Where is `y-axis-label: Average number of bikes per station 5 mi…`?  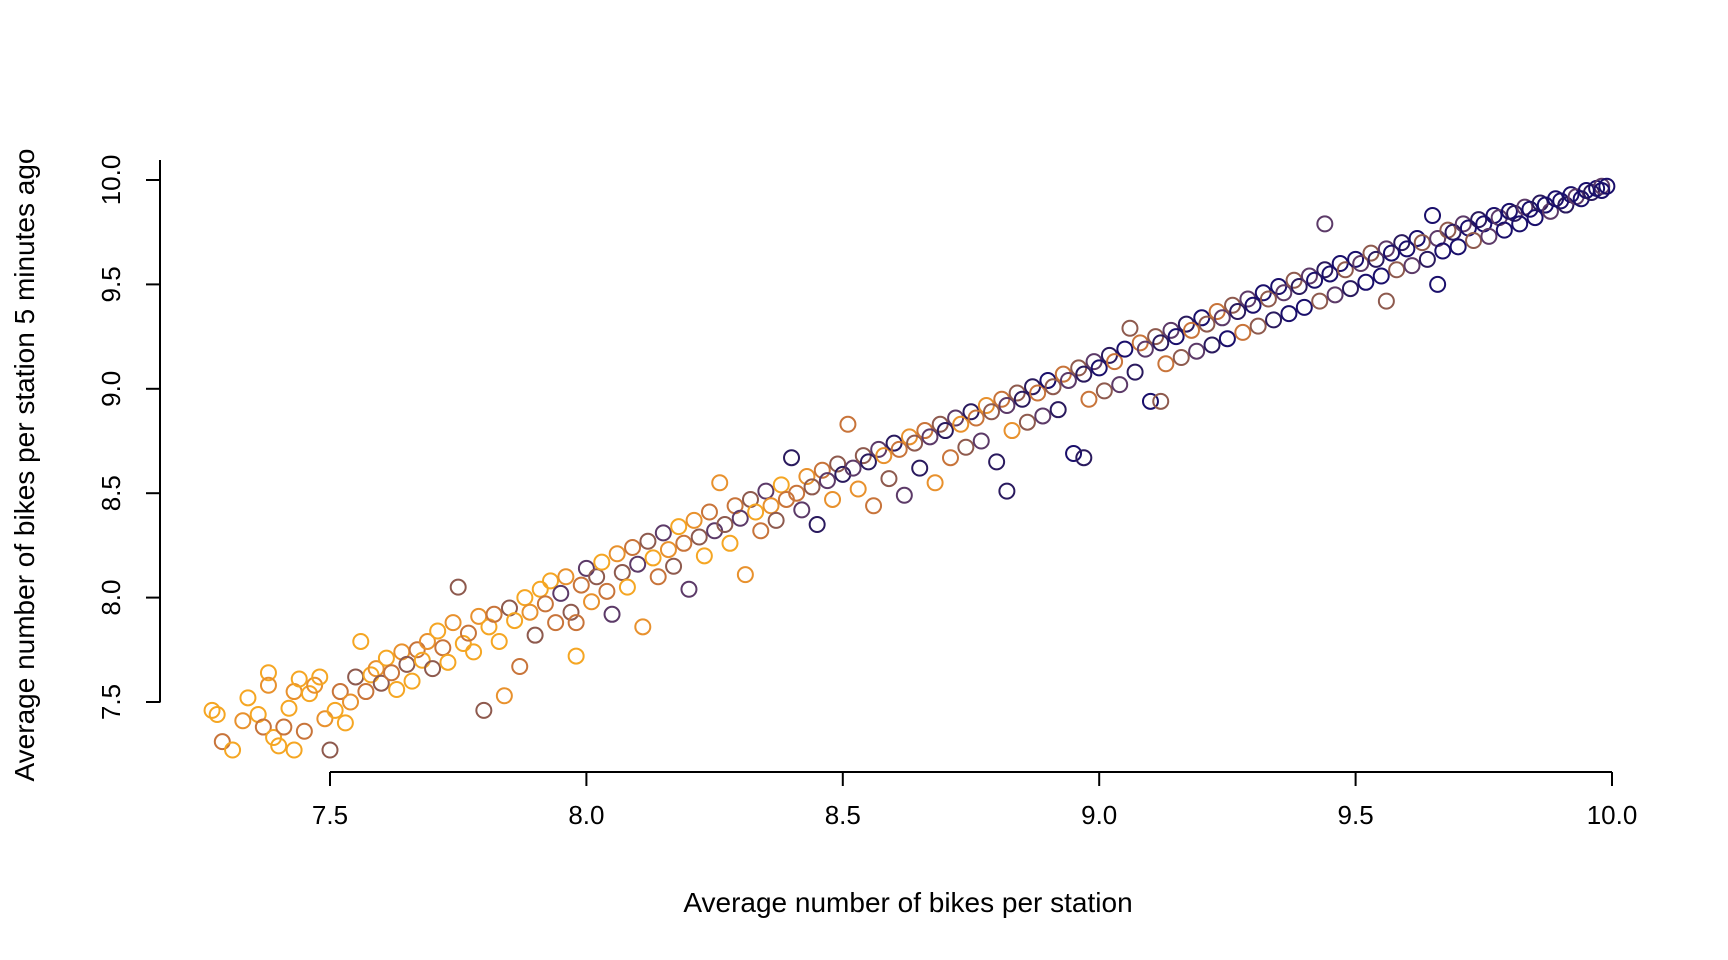
y-axis-label: Average number of bikes per station 5 mi… is located at coordinates (24, 465).